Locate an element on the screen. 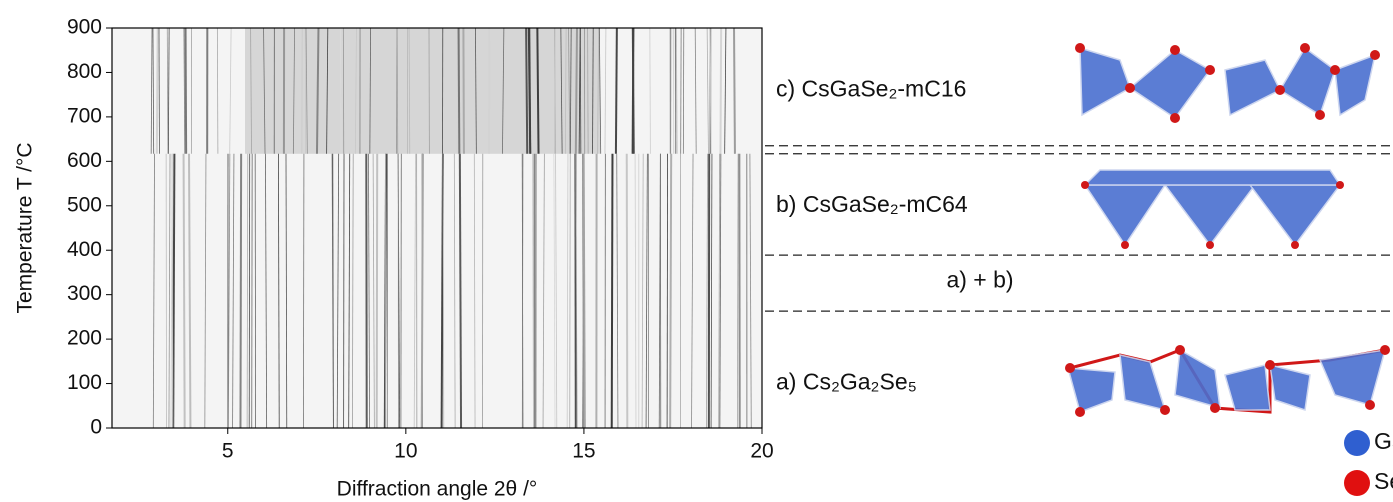  phase-label: a) Cs₂Ga₂Se₅ is located at coordinates (846, 382).